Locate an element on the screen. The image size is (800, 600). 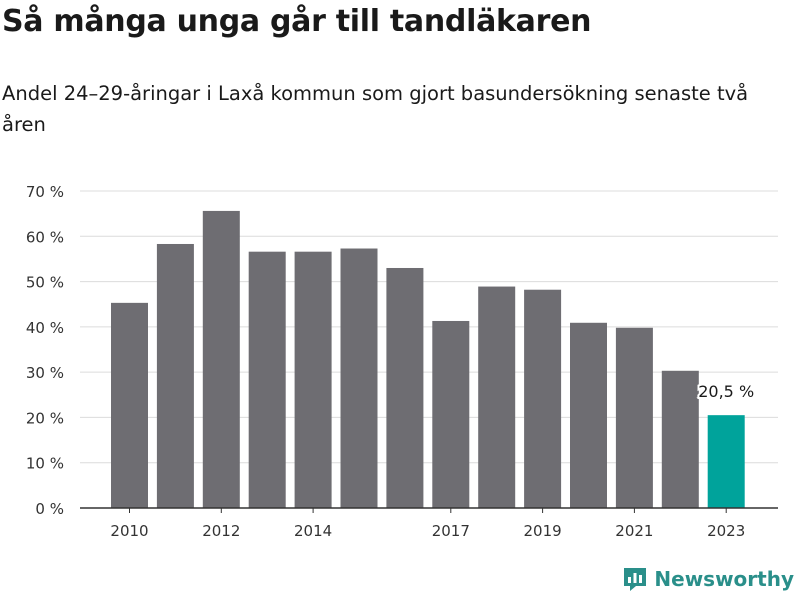
y-tick-label: 0 % is located at coordinates (49, 509).